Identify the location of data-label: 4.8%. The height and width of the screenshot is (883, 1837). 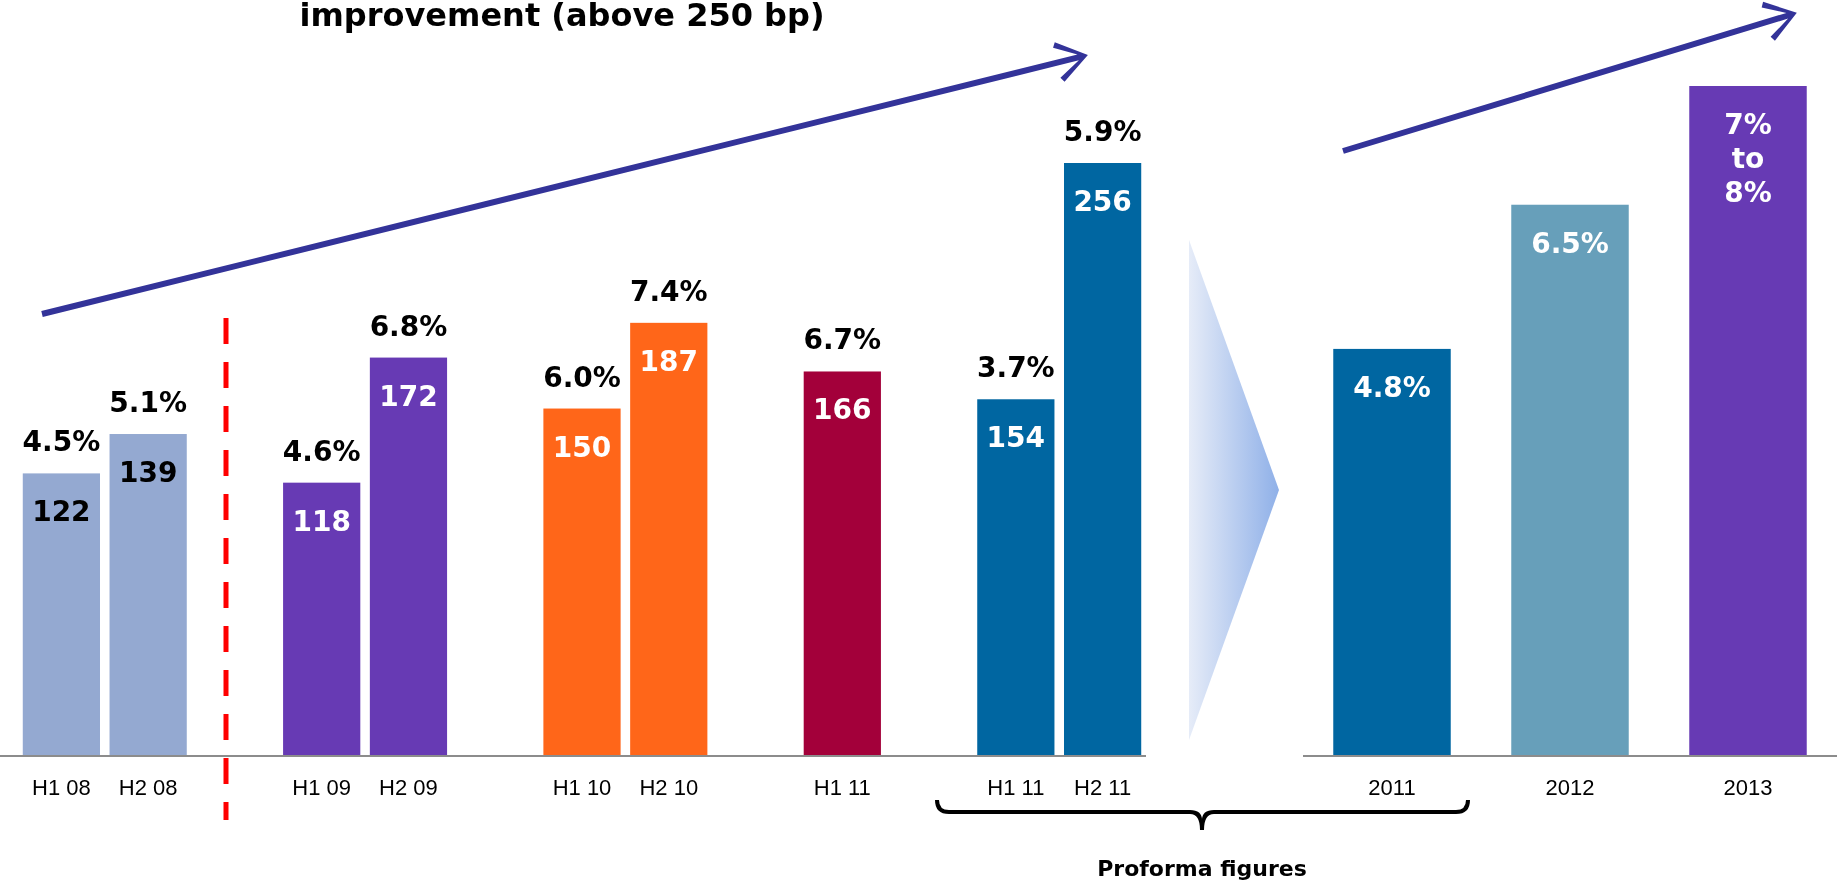
(1392, 387).